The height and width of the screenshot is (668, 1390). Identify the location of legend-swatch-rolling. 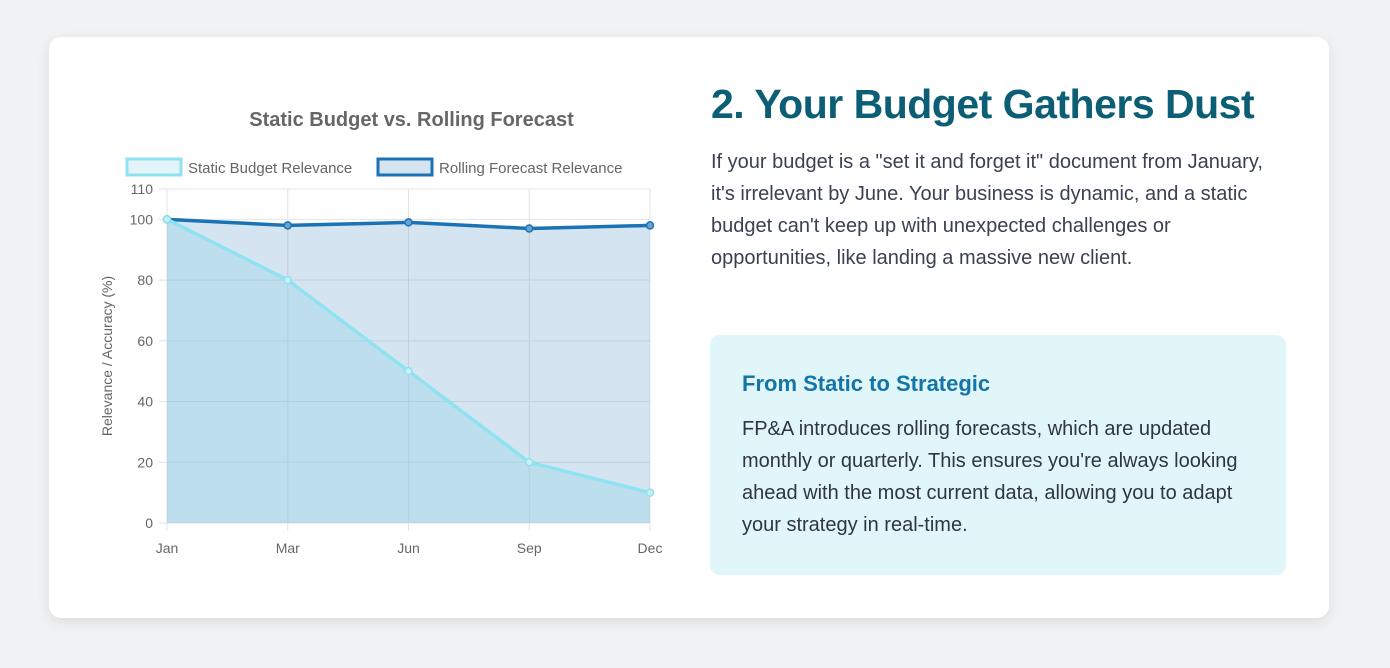
(405, 167).